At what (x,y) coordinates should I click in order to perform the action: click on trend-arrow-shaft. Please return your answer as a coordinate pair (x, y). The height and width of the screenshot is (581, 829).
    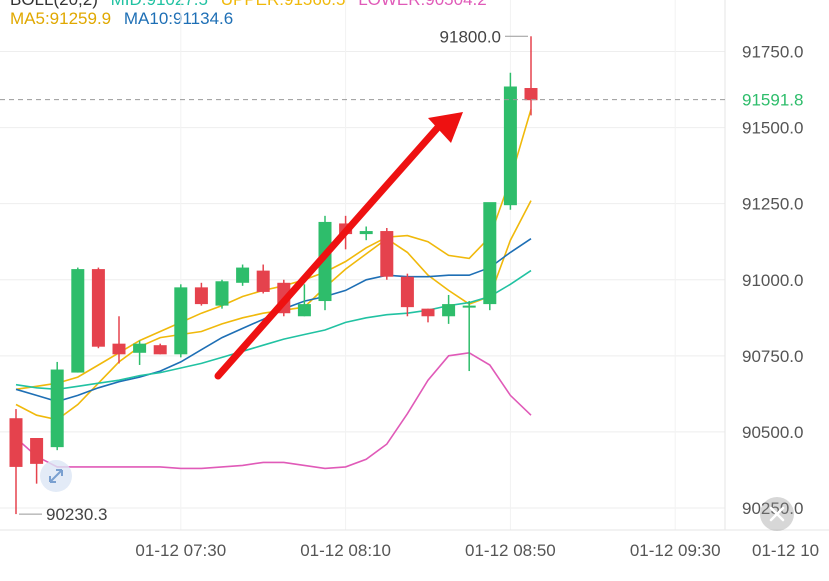
    Looking at the image, I should click on (329, 250).